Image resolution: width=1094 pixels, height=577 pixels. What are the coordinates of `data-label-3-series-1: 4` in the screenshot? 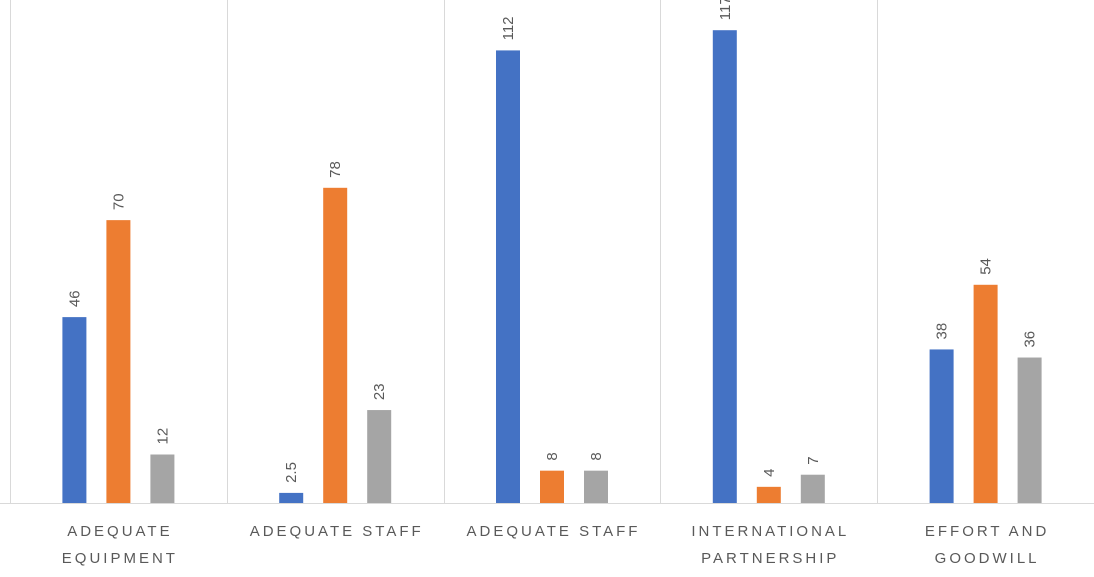 It's located at (769, 472).